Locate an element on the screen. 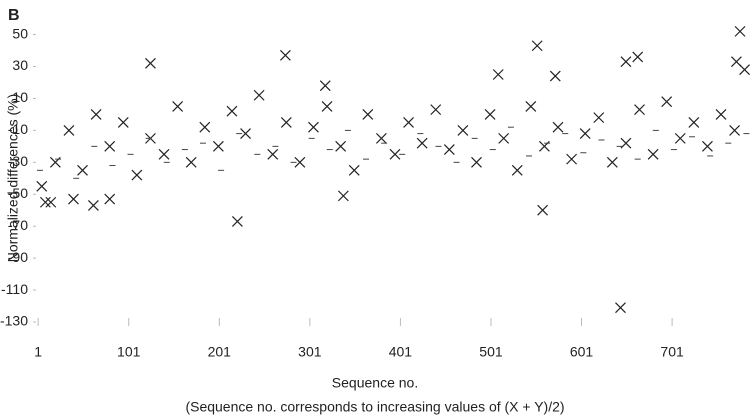 The image size is (750, 419). x-axis-label: Sequence no. is located at coordinates (375, 383).